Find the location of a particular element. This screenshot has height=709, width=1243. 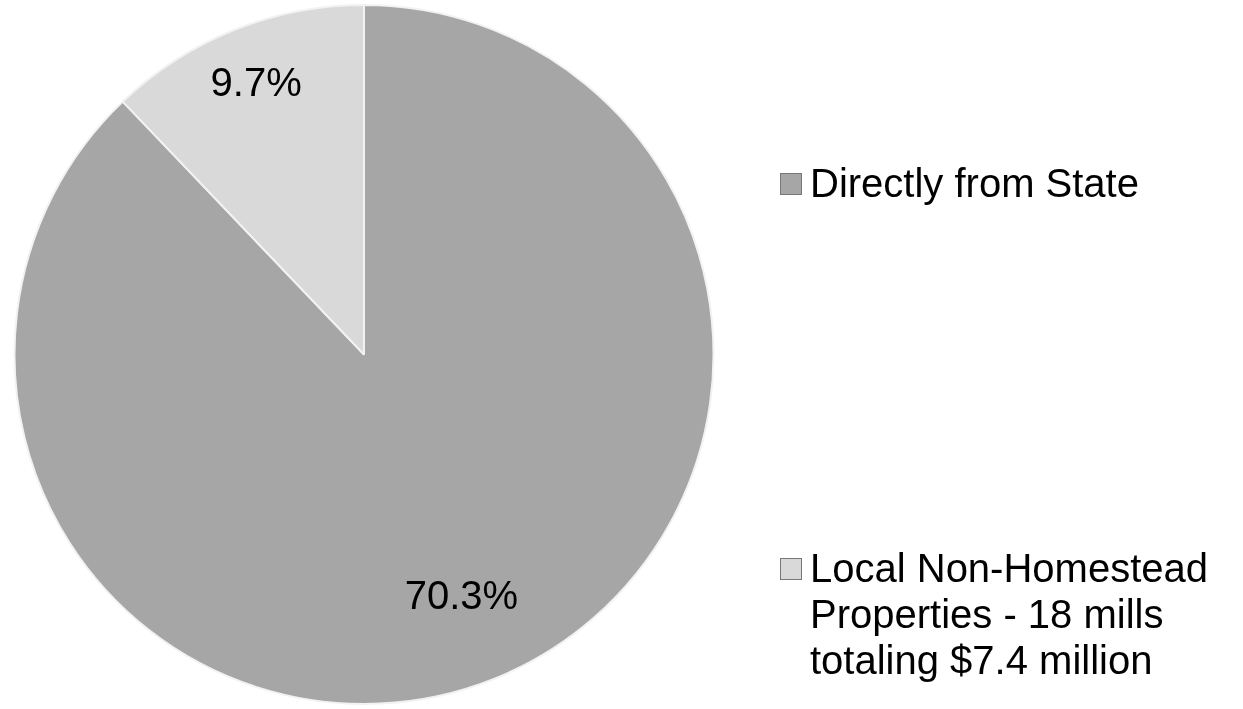

data-label: 70.3% is located at coordinates (461, 594).